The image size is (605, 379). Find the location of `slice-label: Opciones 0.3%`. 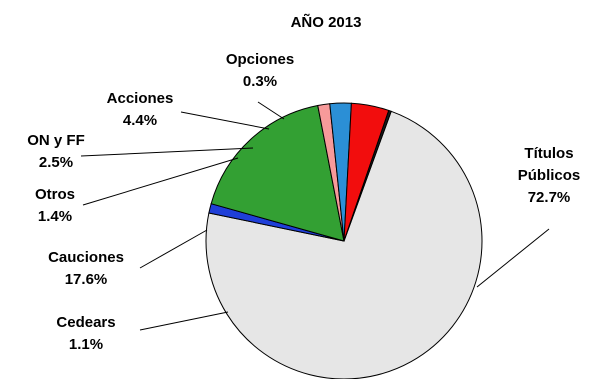

slice-label: Opciones 0.3% is located at coordinates (260, 70).